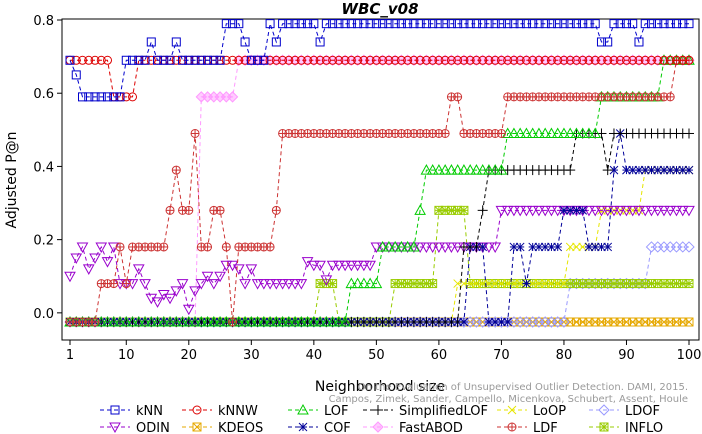 Image resolution: width=702 pixels, height=434 pixels. I want to click on legend-label: LOF, so click(336, 411).